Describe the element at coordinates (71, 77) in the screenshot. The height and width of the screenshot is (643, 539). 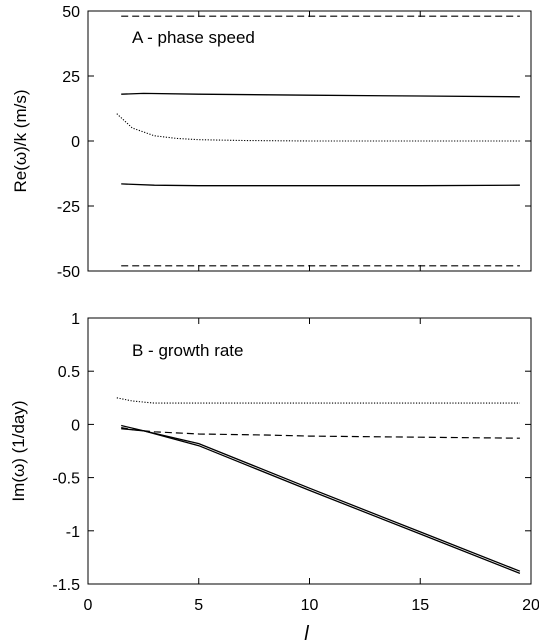
I see `y-tick-label: 25` at that location.